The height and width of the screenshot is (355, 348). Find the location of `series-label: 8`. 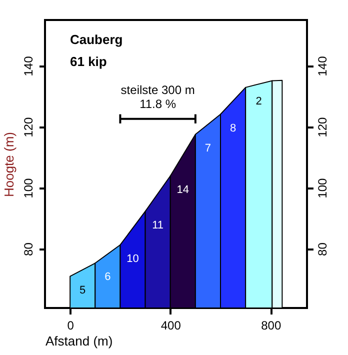

series-label: 8 is located at coordinates (233, 128).